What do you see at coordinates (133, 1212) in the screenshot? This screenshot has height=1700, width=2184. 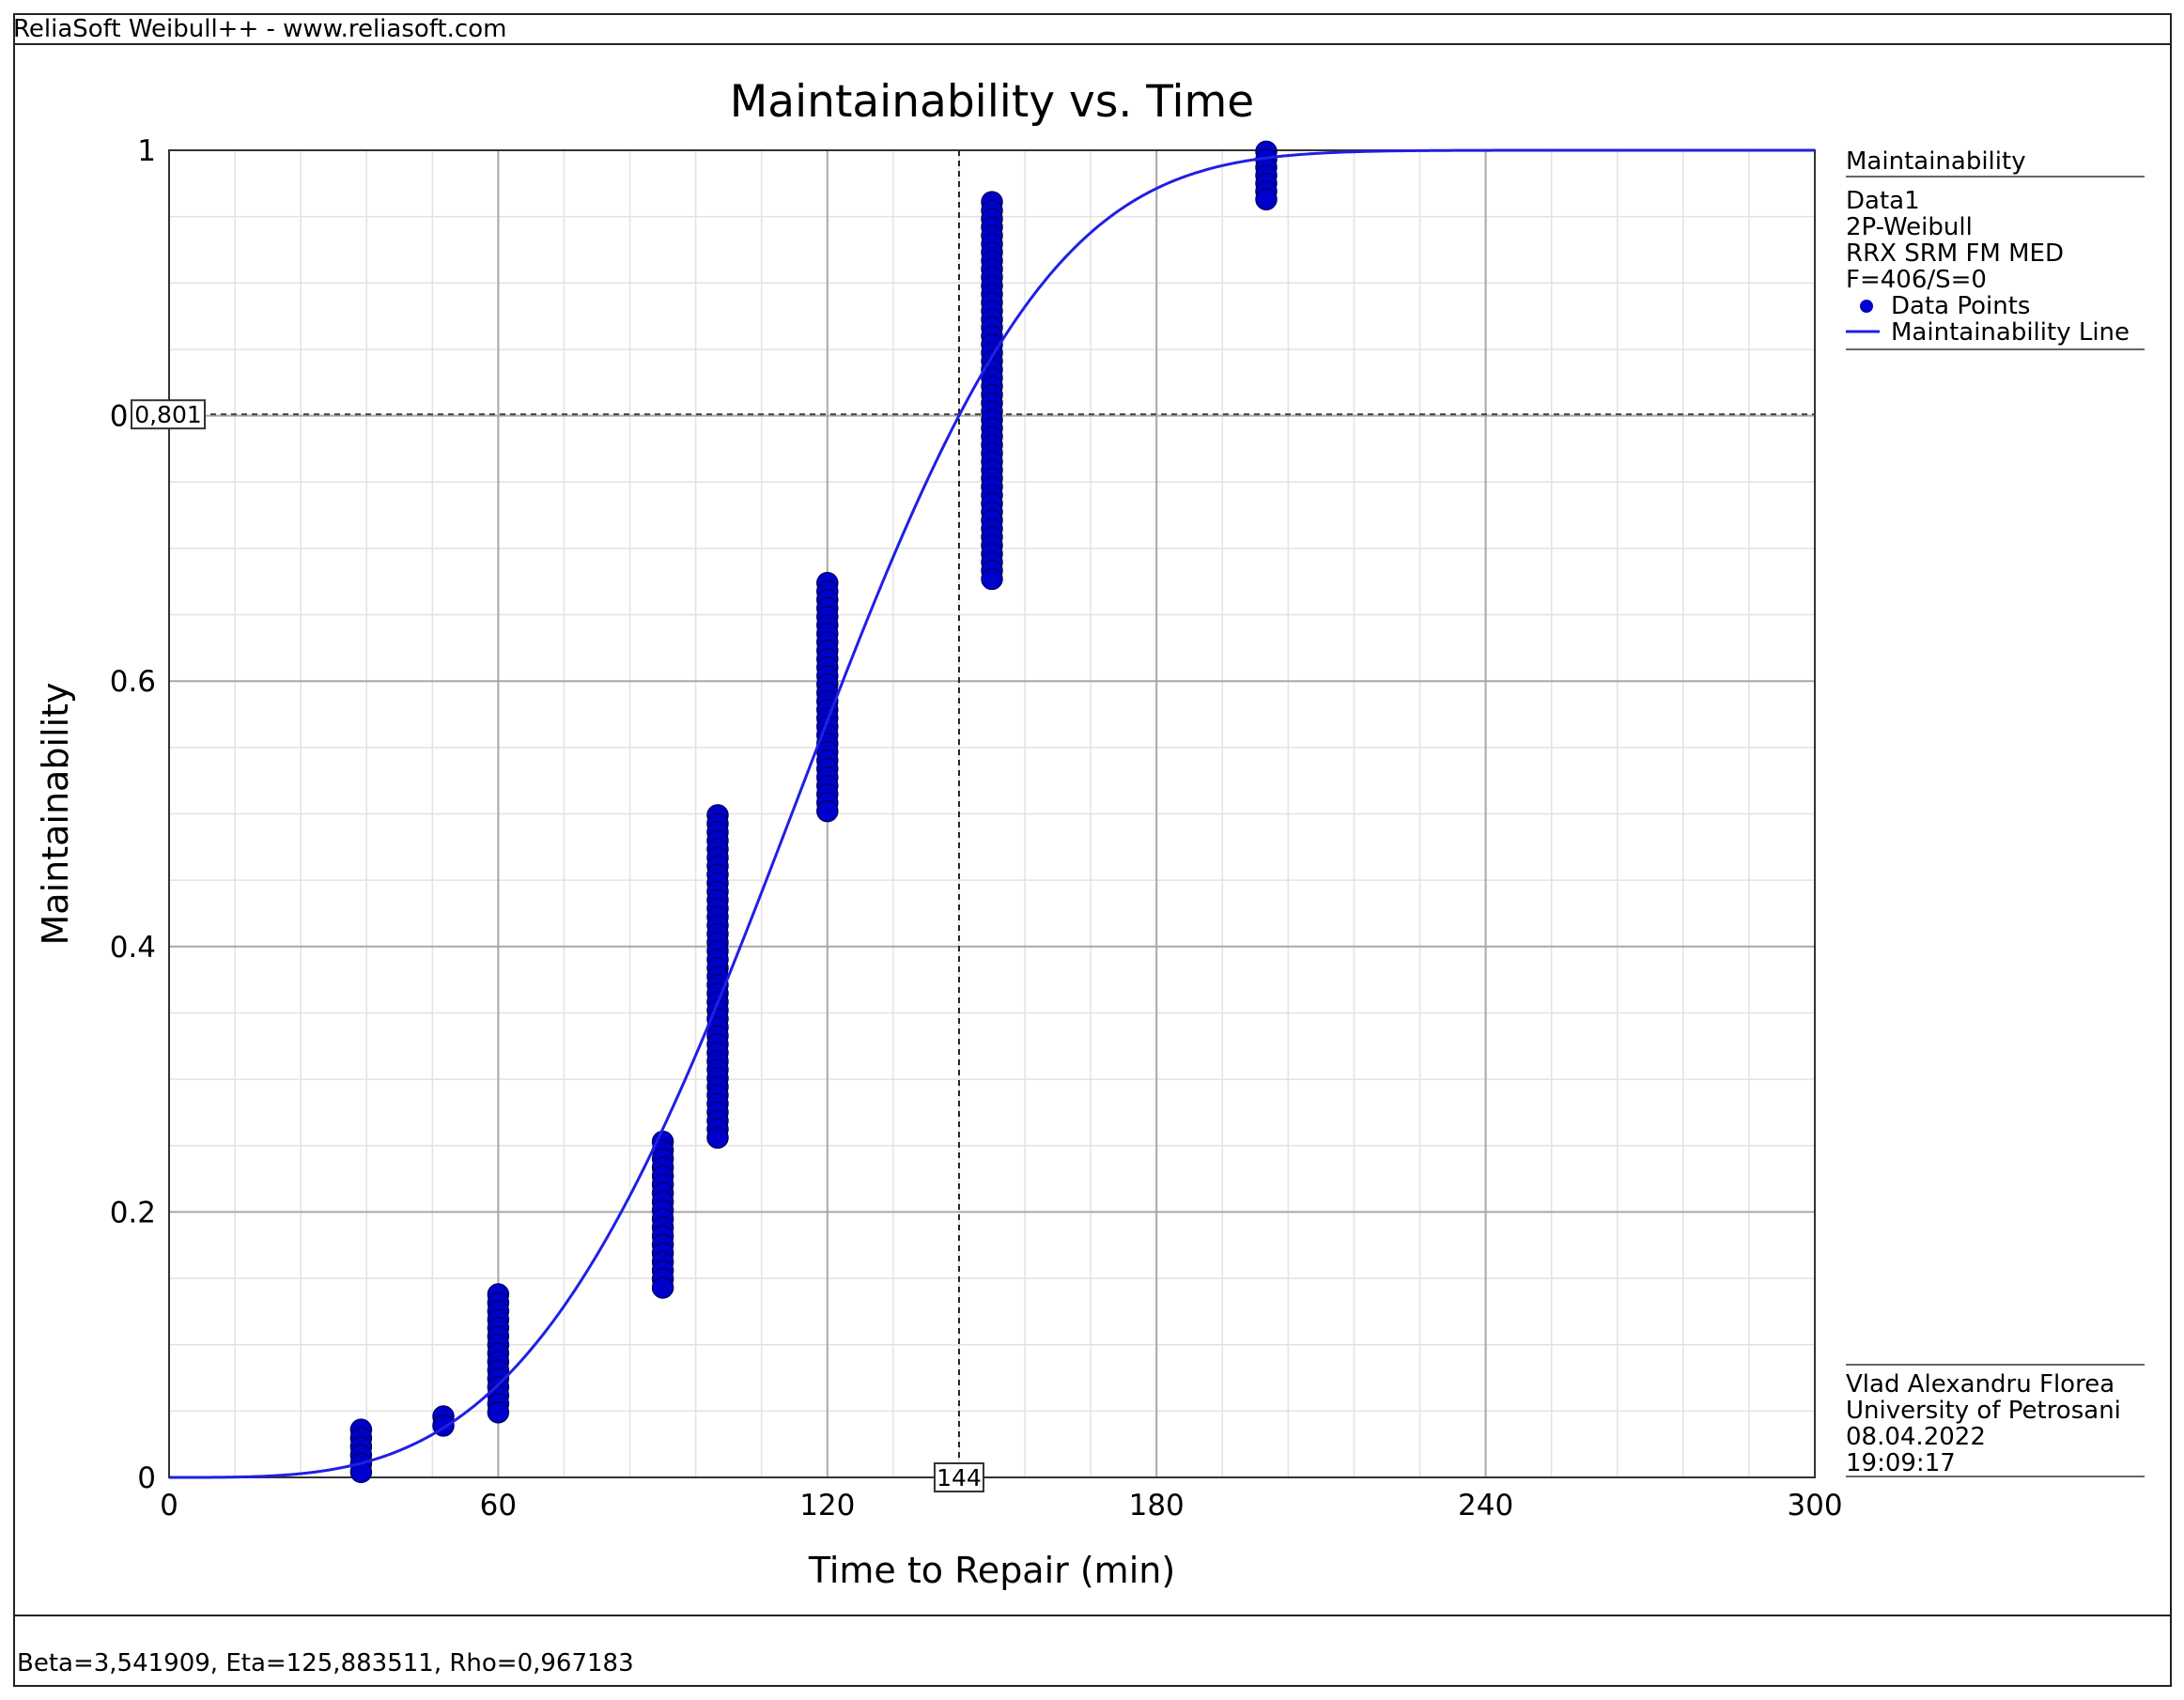 I see `y-tick-label: 0.2` at bounding box center [133, 1212].